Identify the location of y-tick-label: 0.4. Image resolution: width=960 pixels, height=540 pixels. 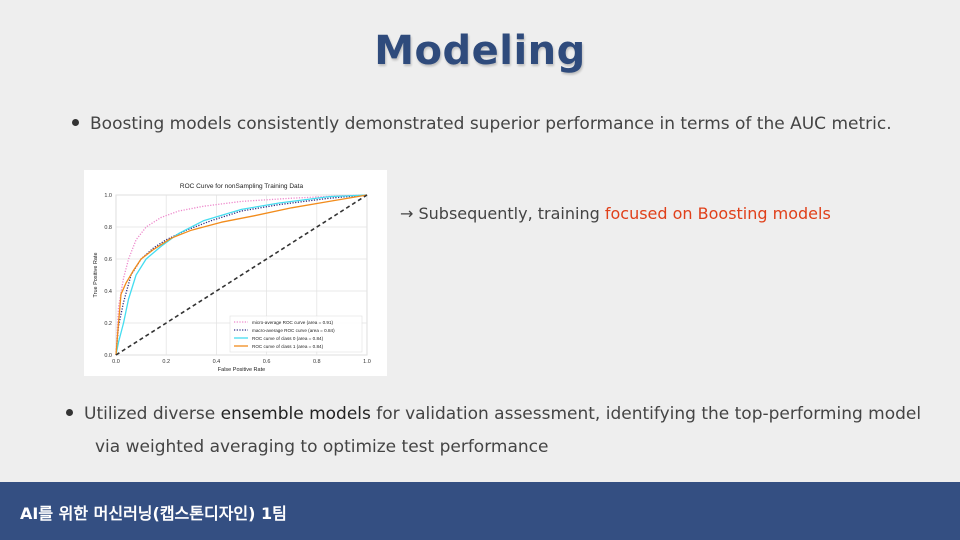
(108, 292).